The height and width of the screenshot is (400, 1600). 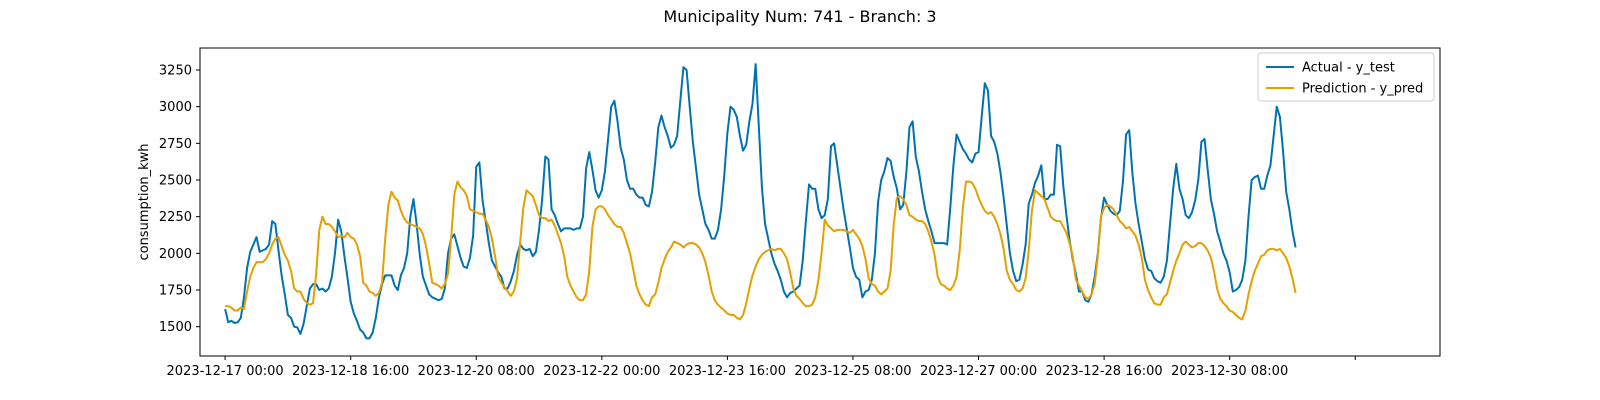 I want to click on y-axis-label: consumption_kwh, so click(x=144, y=201).